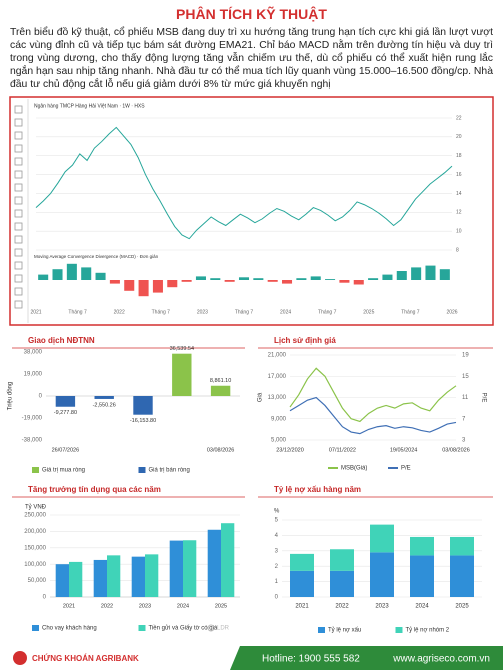  What do you see at coordinates (33, 353) in the screenshot?
I see `y-tick-label: 38,000` at bounding box center [33, 353].